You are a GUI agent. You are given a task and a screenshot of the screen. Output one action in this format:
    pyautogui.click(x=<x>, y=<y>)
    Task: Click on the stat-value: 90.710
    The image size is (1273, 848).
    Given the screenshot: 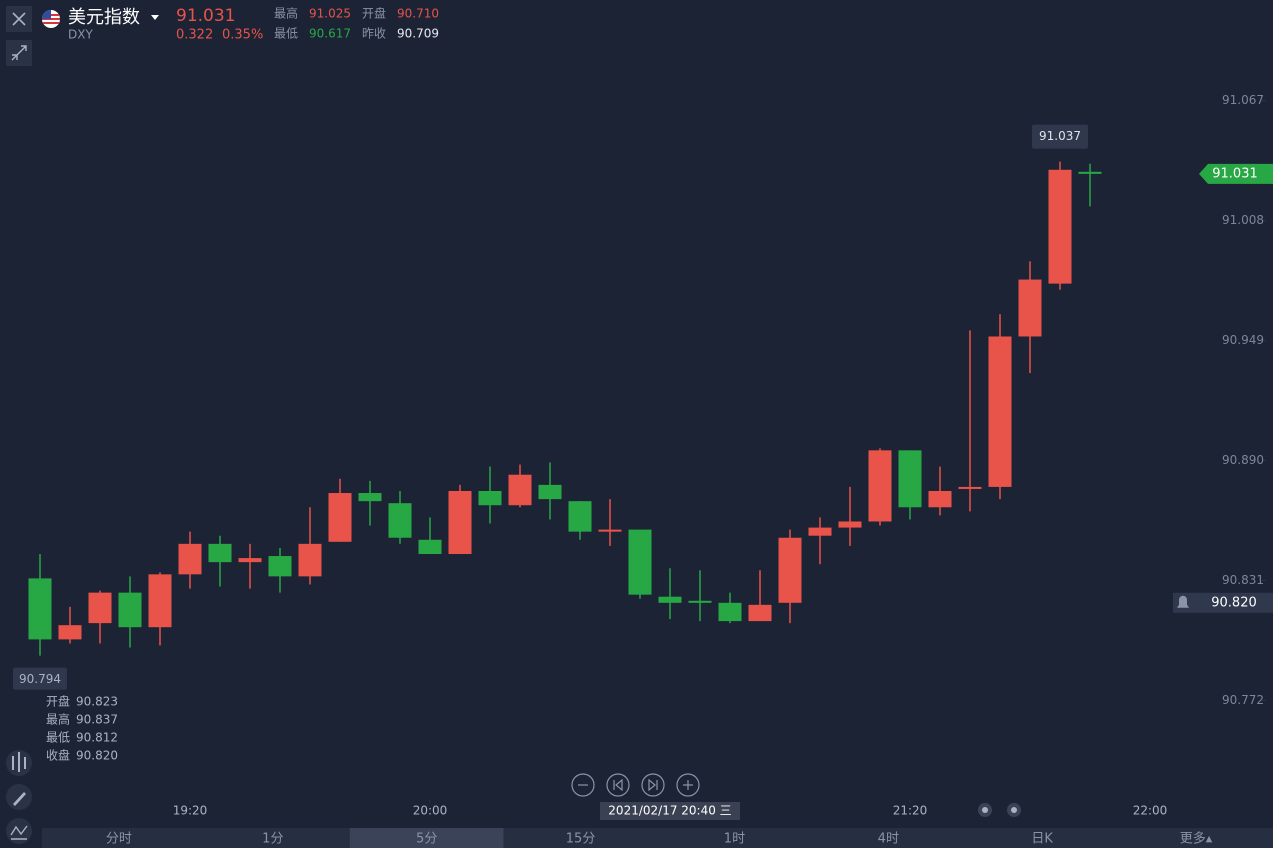 What is the action you would take?
    pyautogui.click(x=418, y=14)
    